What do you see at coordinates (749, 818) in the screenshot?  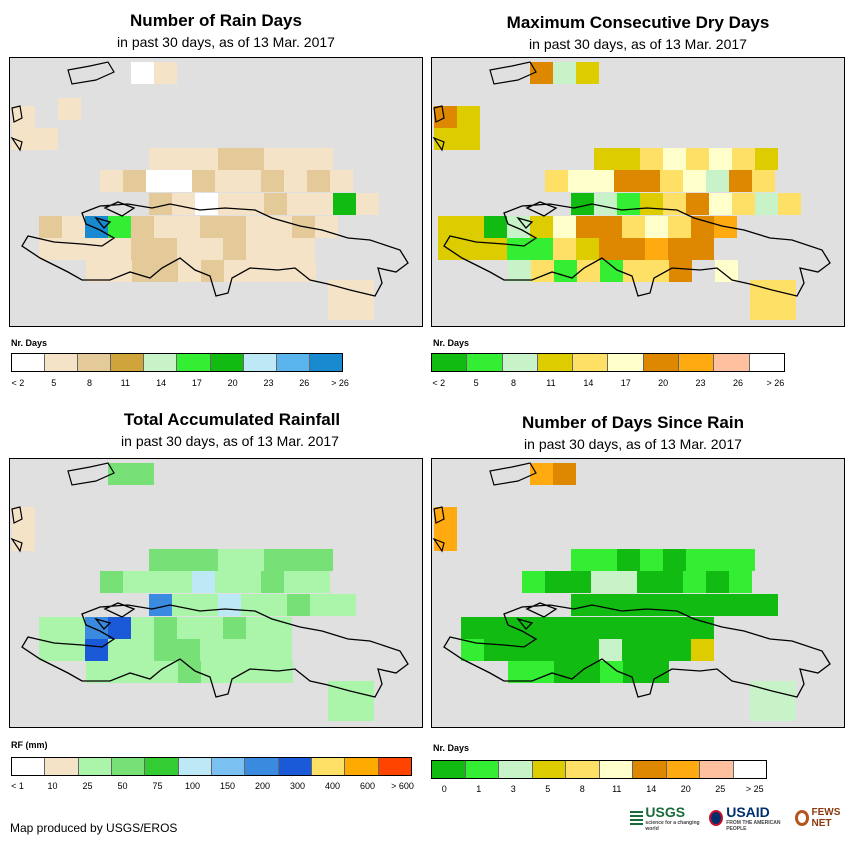 I see `usaid-logo: USAID FROM THE AMERICAN PEOPLE` at bounding box center [749, 818].